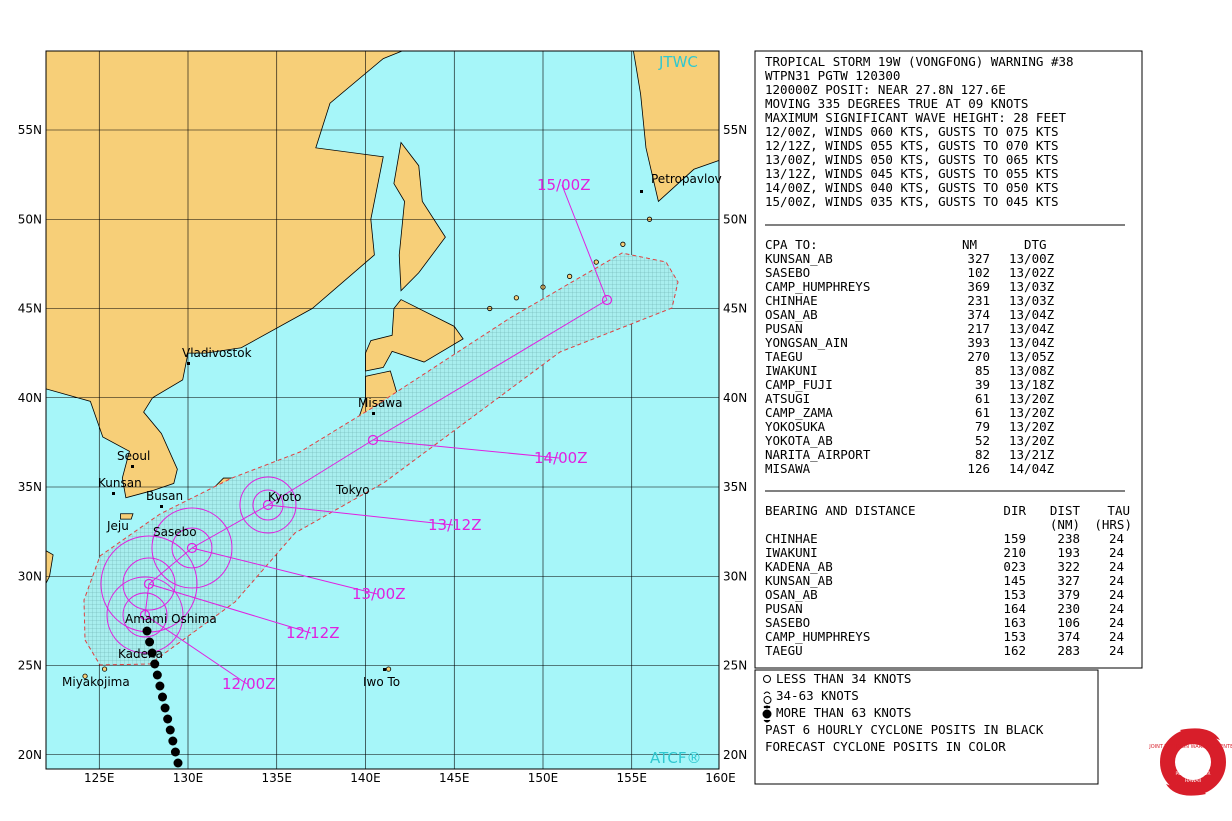  Describe the element at coordinates (978, 468) in the screenshot. I see `cpa-nm: 126` at that location.